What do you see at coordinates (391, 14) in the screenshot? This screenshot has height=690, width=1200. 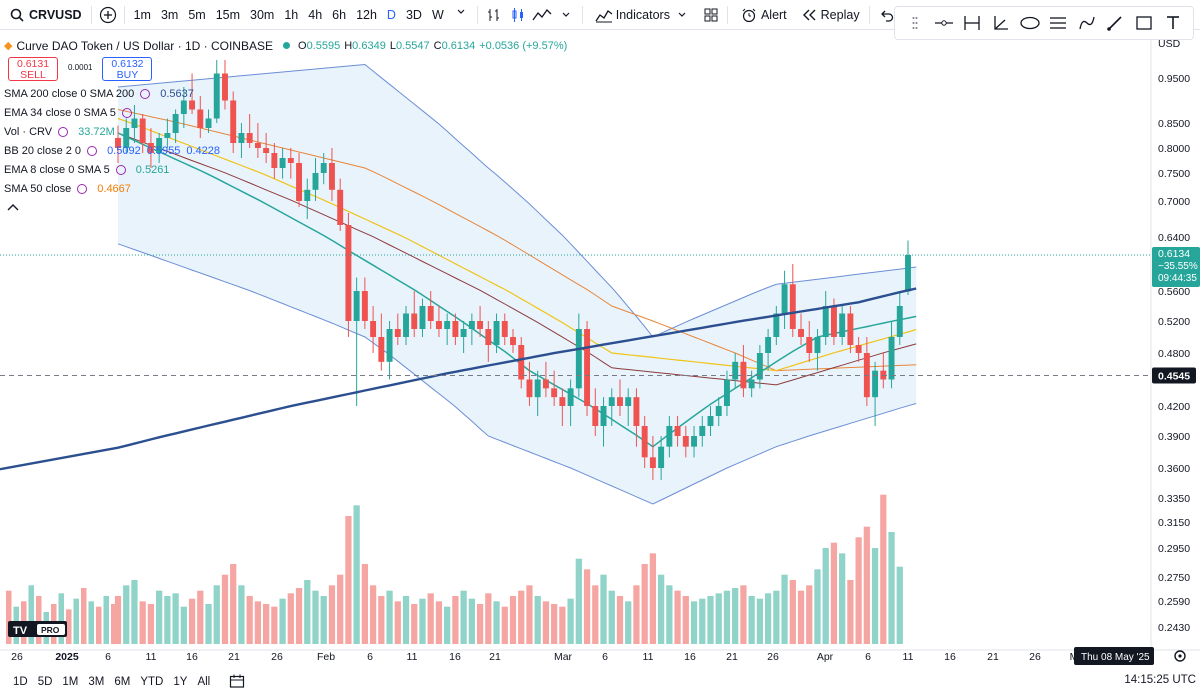 I see `interval-d: D` at bounding box center [391, 14].